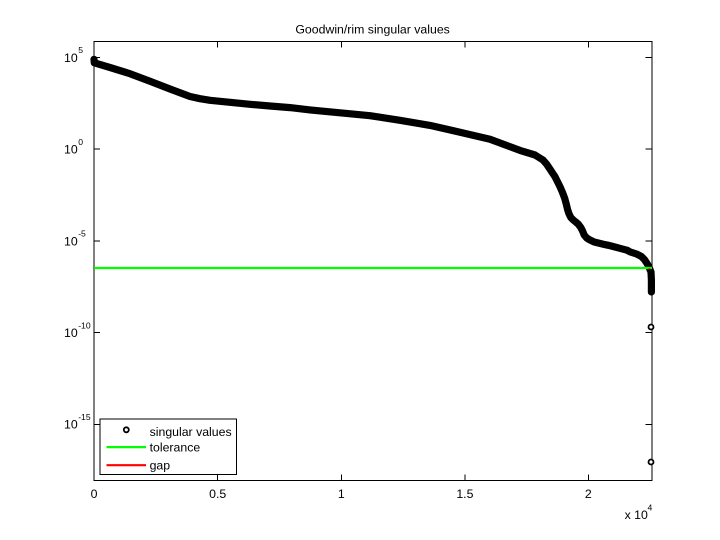  What do you see at coordinates (84, 325) in the screenshot?
I see `svg-text: -10` at bounding box center [84, 325].